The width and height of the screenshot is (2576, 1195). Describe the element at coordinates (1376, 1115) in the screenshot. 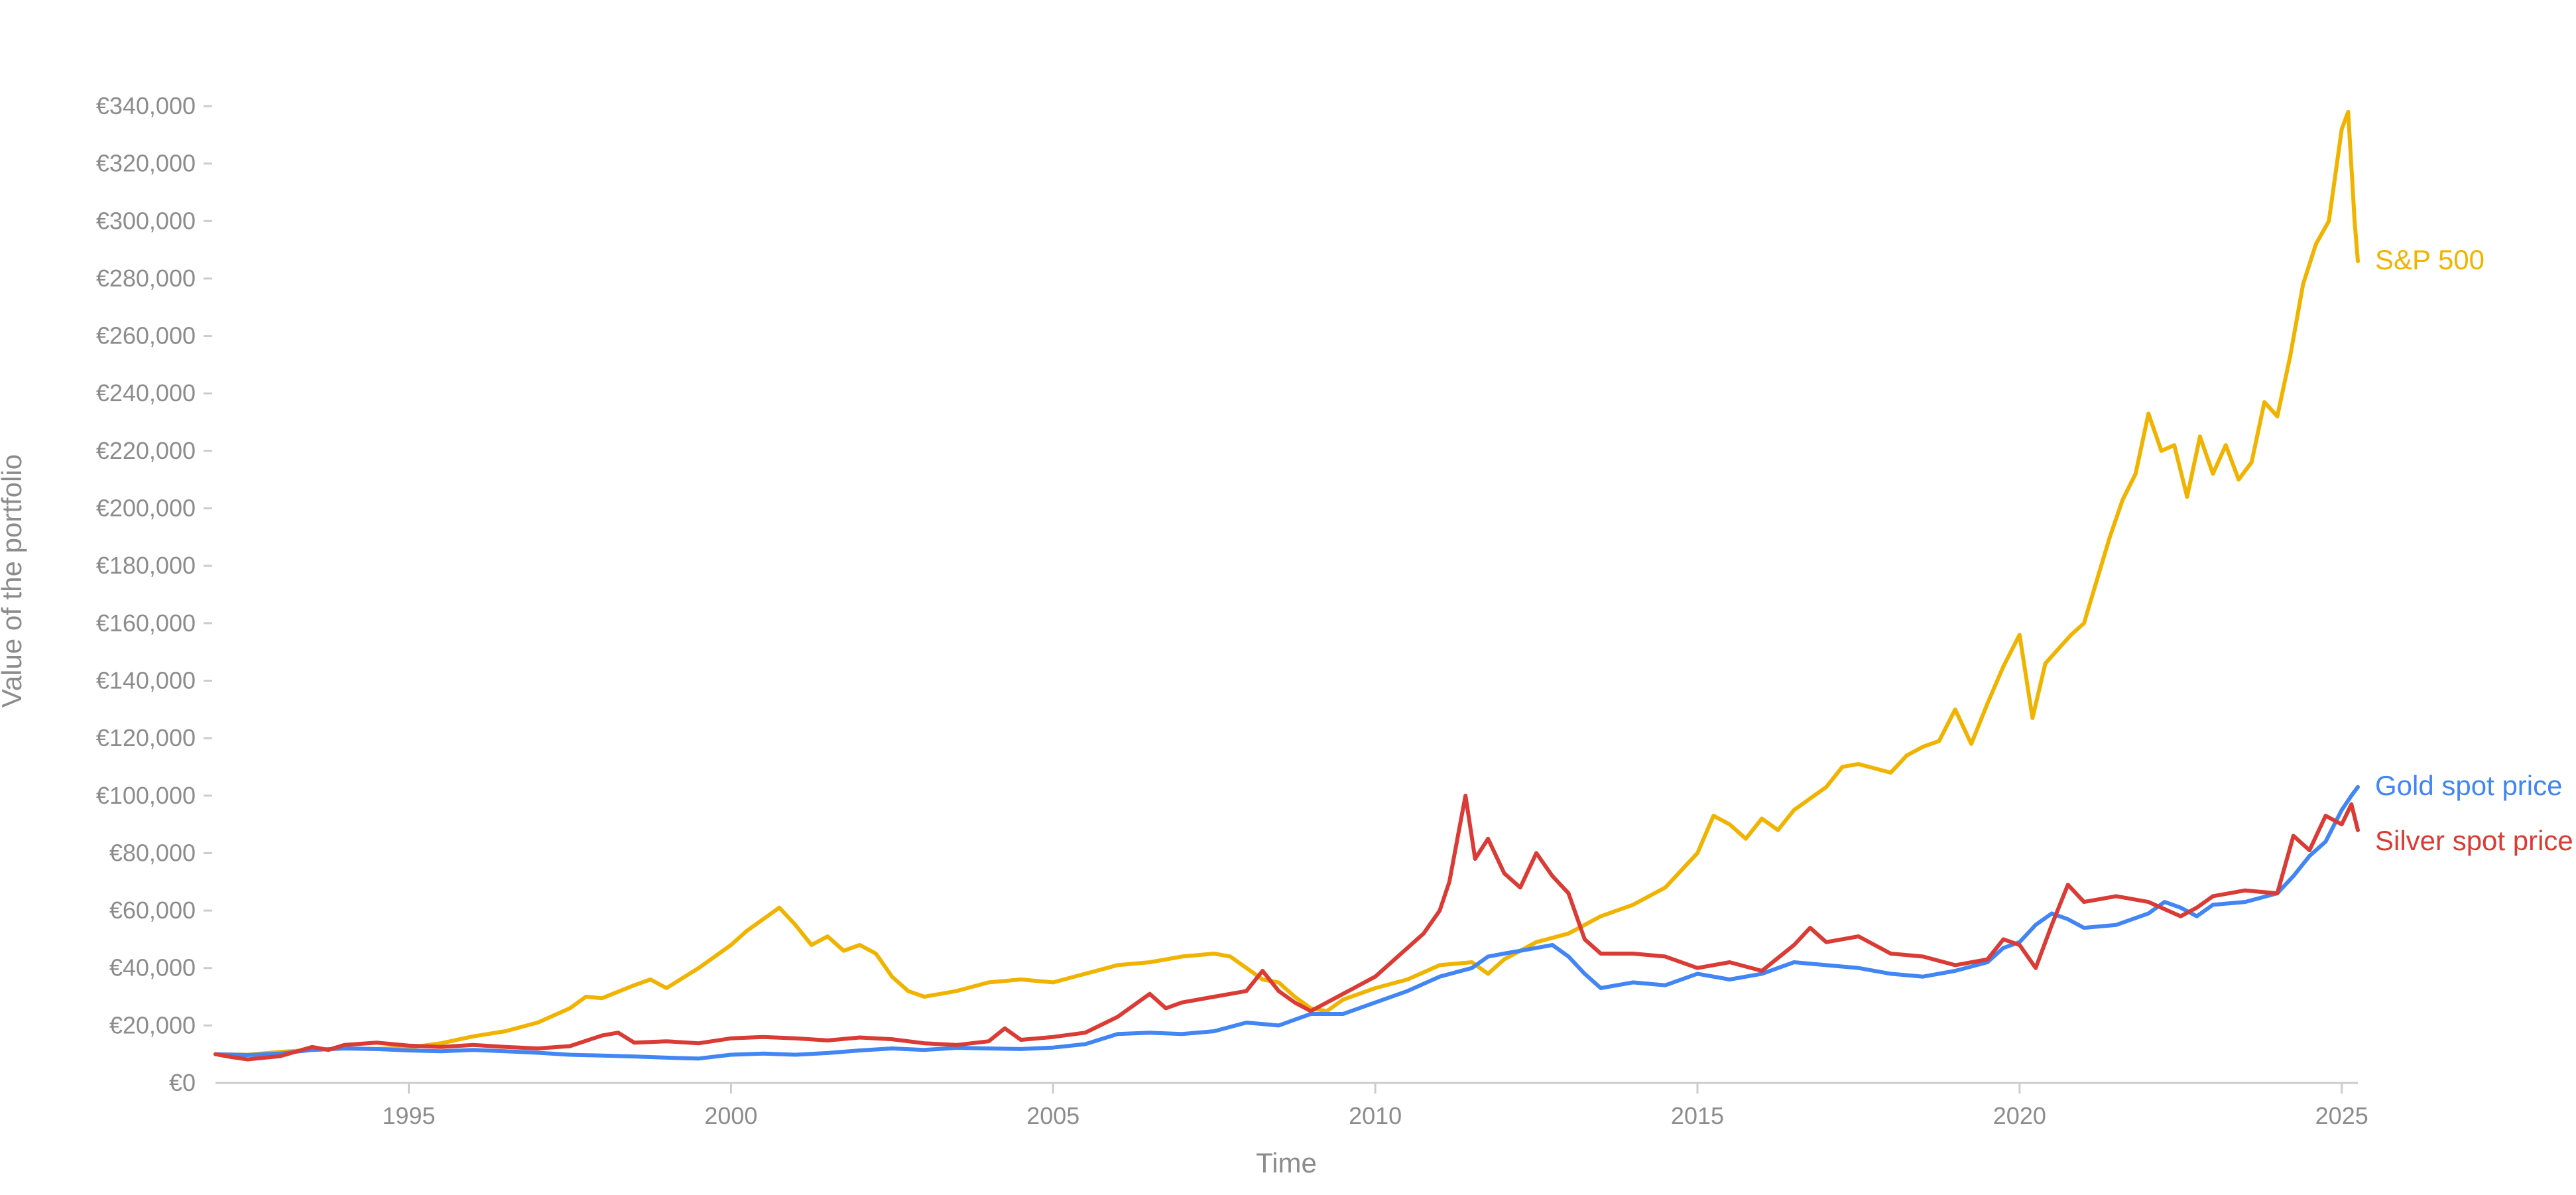

I see `x-tick-label: 2010` at that location.